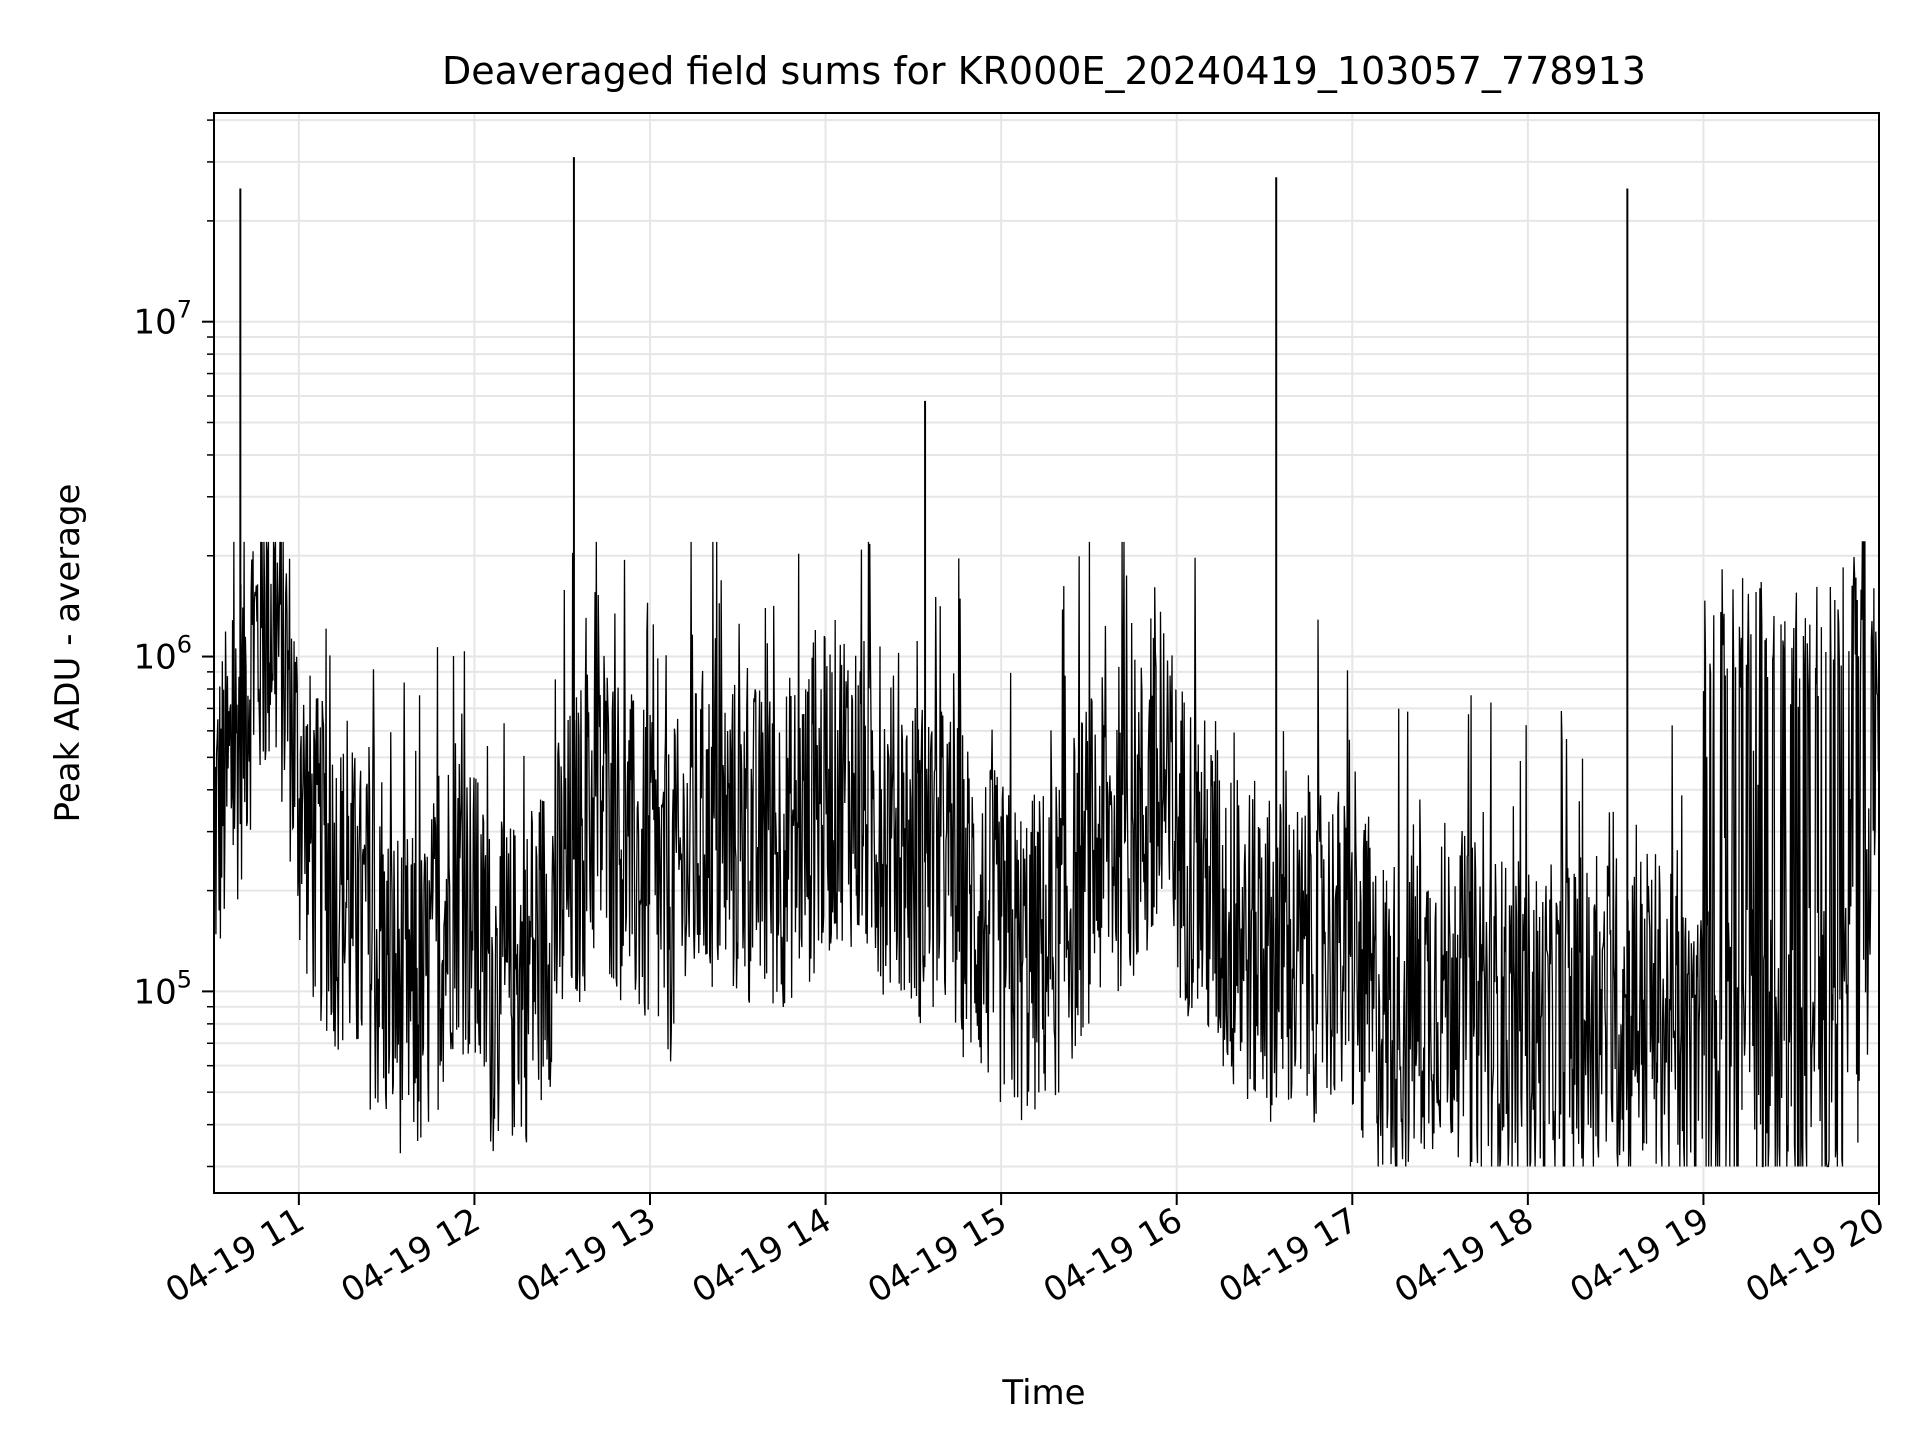 The height and width of the screenshot is (1440, 1920). Describe the element at coordinates (68, 653) in the screenshot. I see `y-axis-label: Peak ADU - average` at that location.